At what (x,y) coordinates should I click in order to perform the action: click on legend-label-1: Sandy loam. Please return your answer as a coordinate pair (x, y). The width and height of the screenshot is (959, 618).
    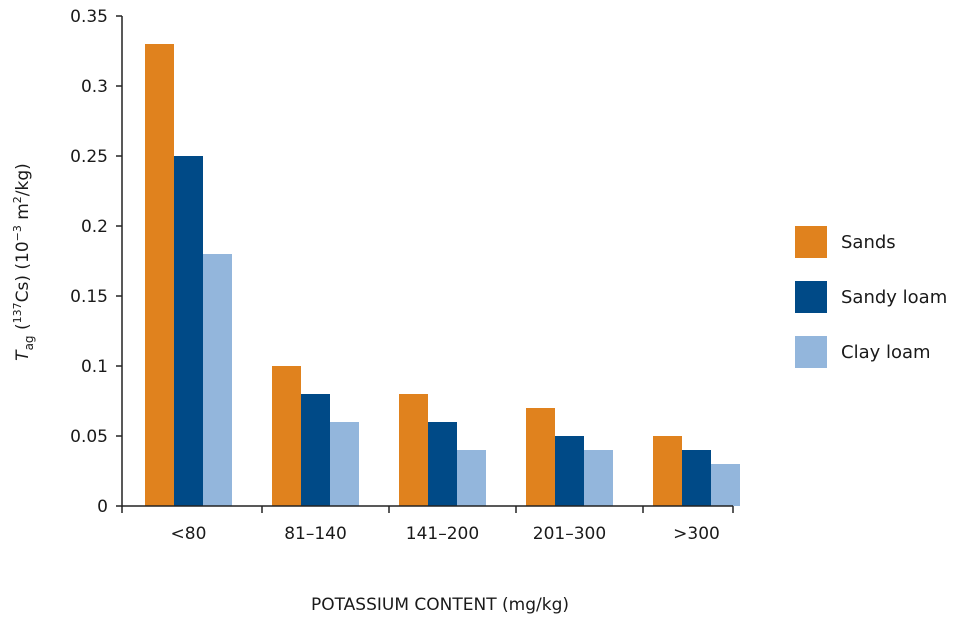
    Looking at the image, I should click on (894, 297).